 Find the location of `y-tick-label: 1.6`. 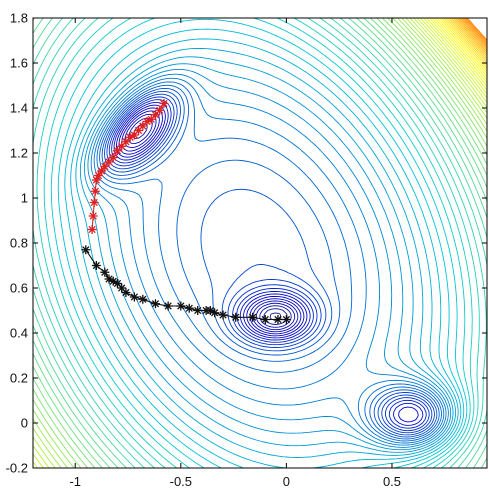

y-tick-label: 1.6 is located at coordinates (19, 63).